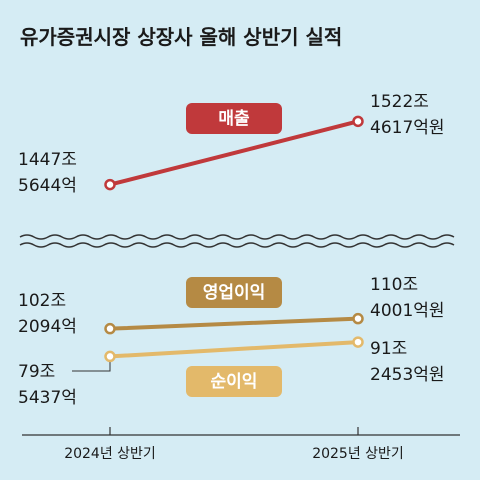 The height and width of the screenshot is (480, 480). What do you see at coordinates (388, 349) in the screenshot?
I see `label-net-income-2025-line1: 91조` at bounding box center [388, 349].